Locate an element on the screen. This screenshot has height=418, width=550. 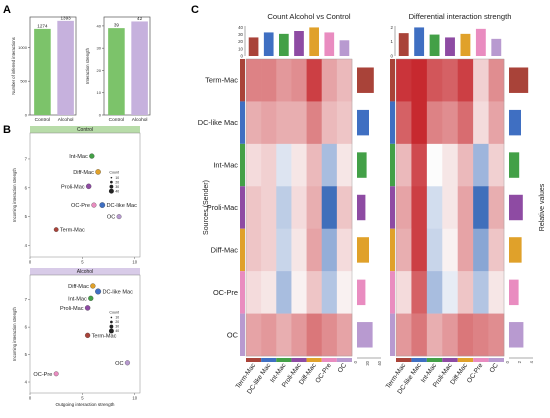
B-bottom-point-label: OC is located at coordinates (119, 364).